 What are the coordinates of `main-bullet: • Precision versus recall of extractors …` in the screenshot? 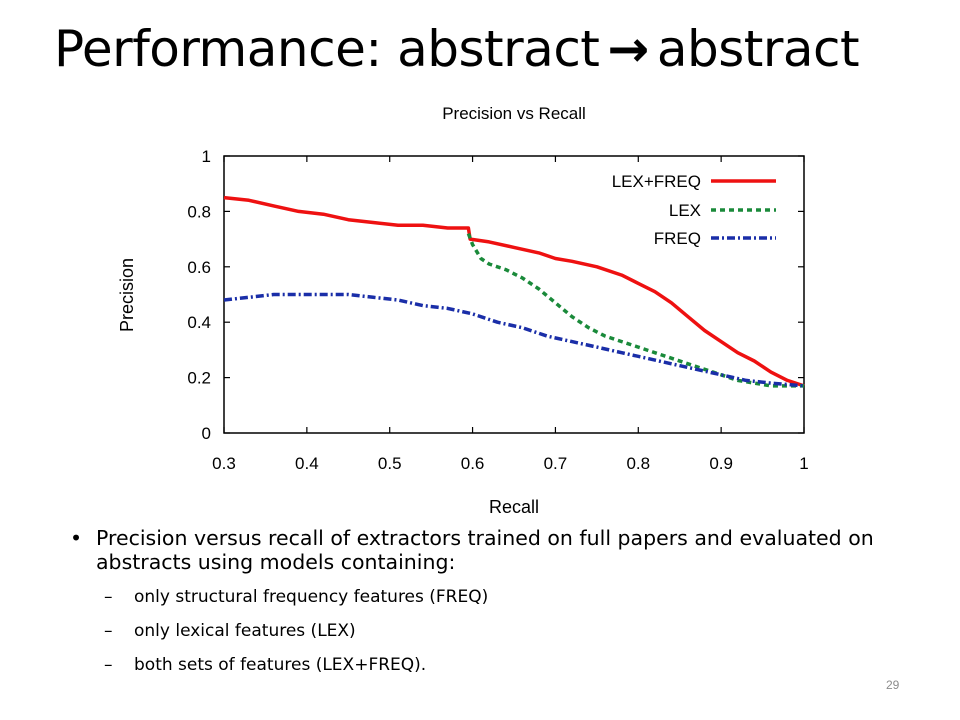 It's located at (480, 550).